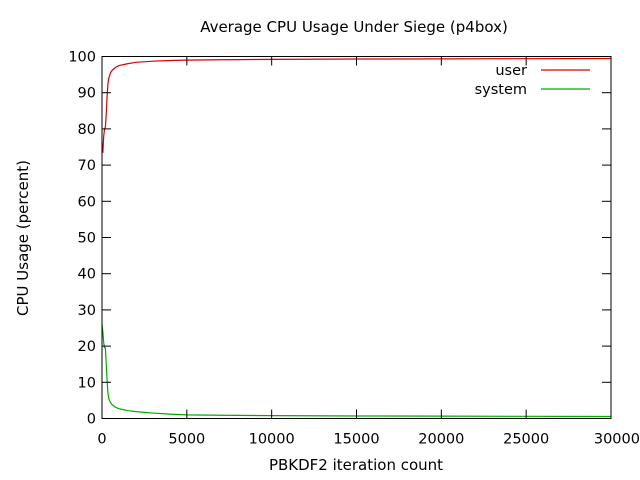  What do you see at coordinates (87, 130) in the screenshot?
I see `y-tick-label: 80` at bounding box center [87, 130].